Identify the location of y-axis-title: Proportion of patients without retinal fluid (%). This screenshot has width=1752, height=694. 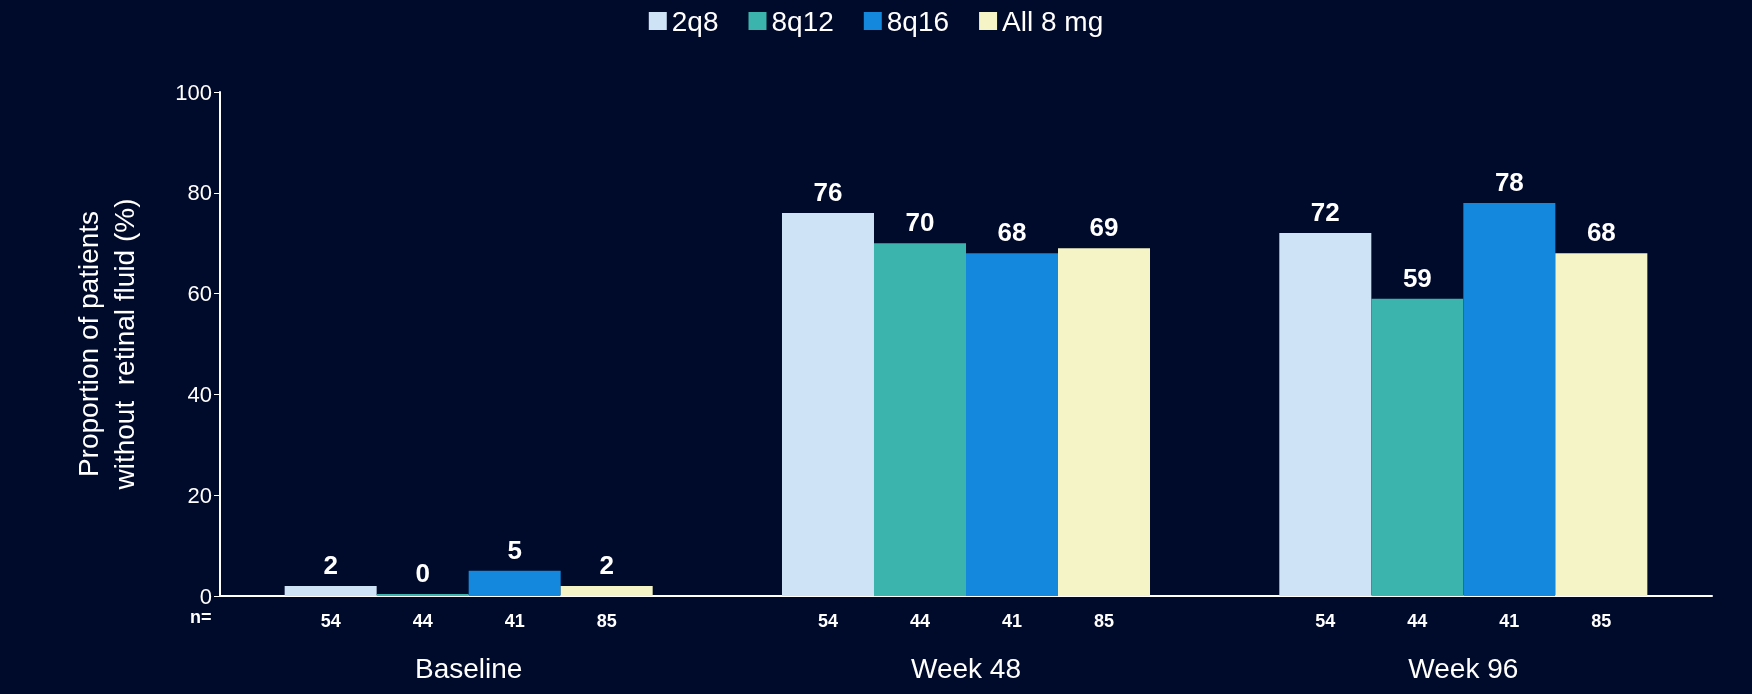
(106, 344).